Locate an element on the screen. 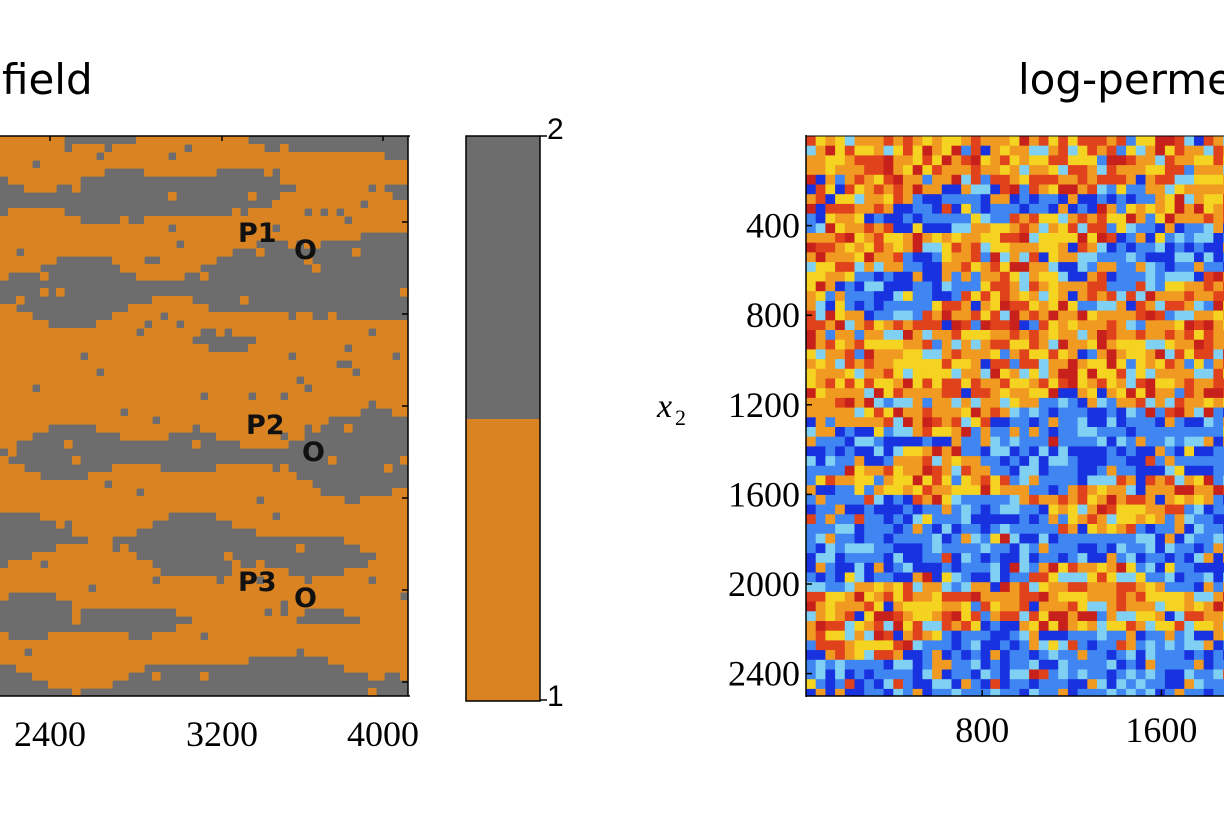 The height and width of the screenshot is (816, 1224). well-label-p2: P2 is located at coordinates (265, 425).